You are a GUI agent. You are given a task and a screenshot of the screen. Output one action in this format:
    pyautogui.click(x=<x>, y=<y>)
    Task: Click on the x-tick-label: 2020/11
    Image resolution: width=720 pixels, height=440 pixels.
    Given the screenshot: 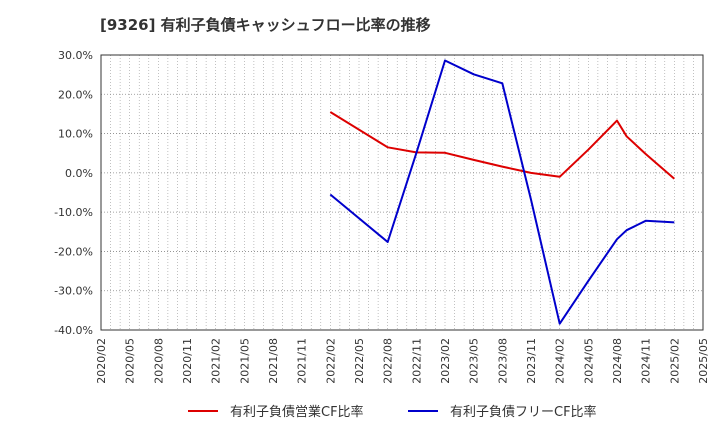 What is the action you would take?
    pyautogui.click(x=187, y=361)
    